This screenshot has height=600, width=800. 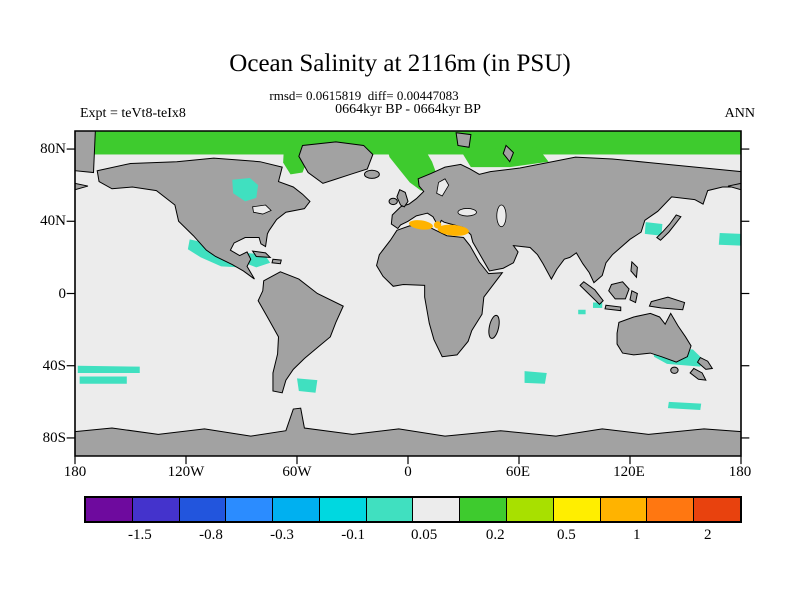 I want to click on inland-seas, so click(x=379, y=203).